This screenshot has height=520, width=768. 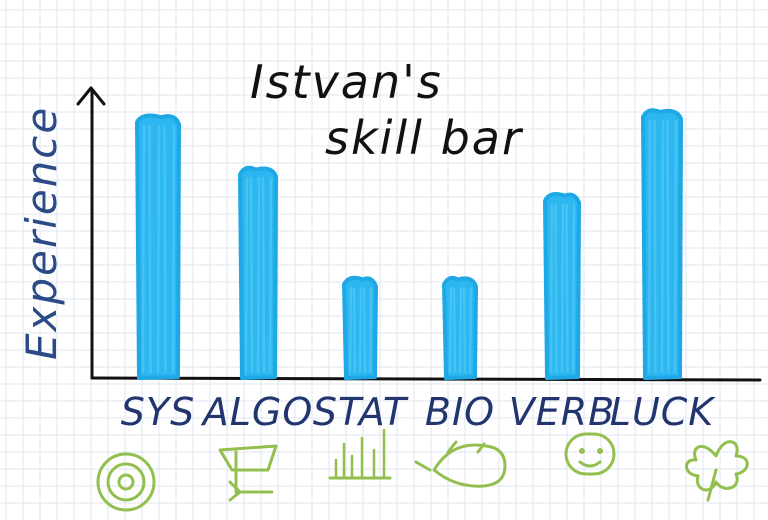 What do you see at coordinates (41, 233) in the screenshot?
I see `y-axis-label: Experience` at bounding box center [41, 233].